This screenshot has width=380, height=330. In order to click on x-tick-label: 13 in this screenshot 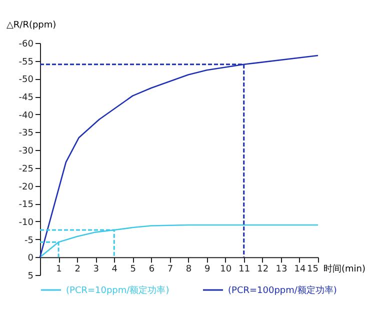, I will do `click(282, 269)`.